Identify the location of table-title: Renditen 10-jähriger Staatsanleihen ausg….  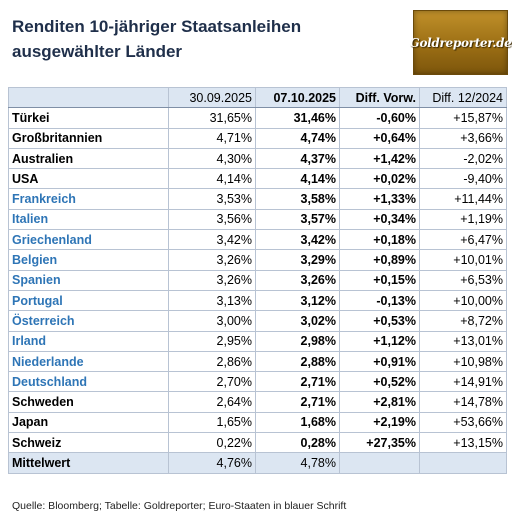
(207, 39).